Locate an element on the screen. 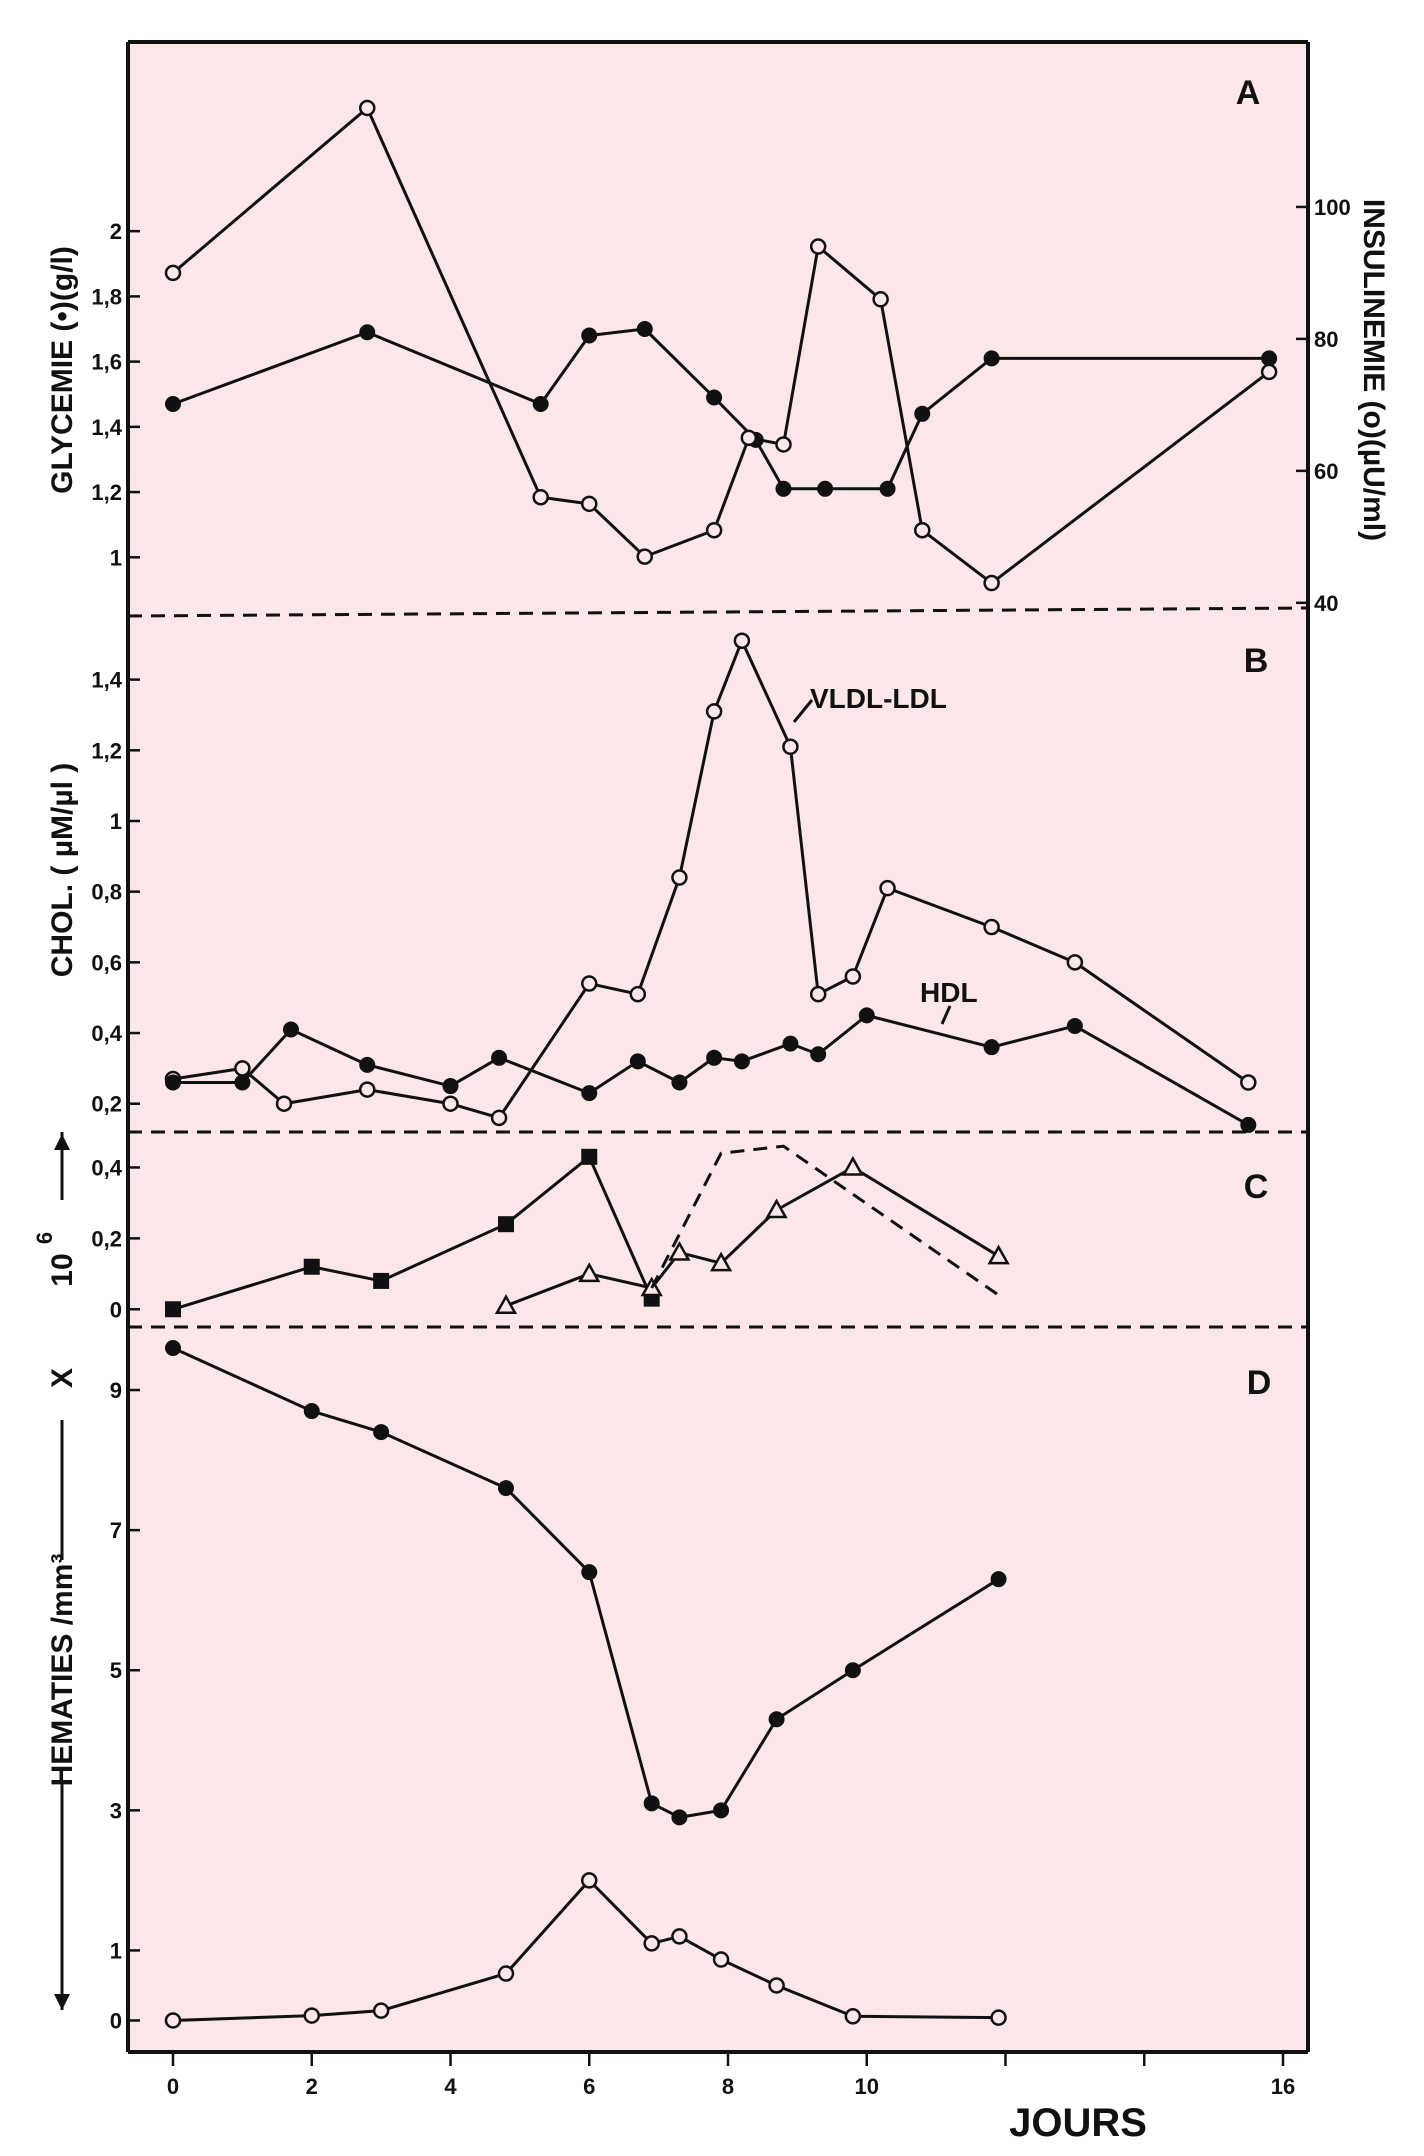 This screenshot has width=1424, height=2156. panel-b-ytick-label-2: 0,6 is located at coordinates (106, 962).